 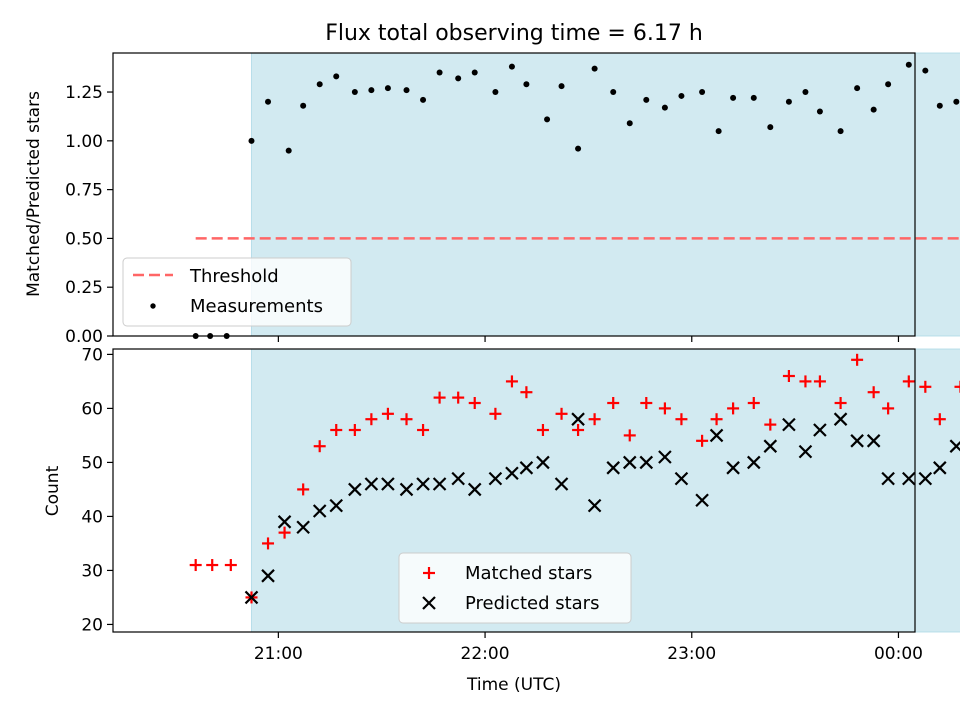 I want to click on y-tick-label: 70, so click(x=92, y=355).